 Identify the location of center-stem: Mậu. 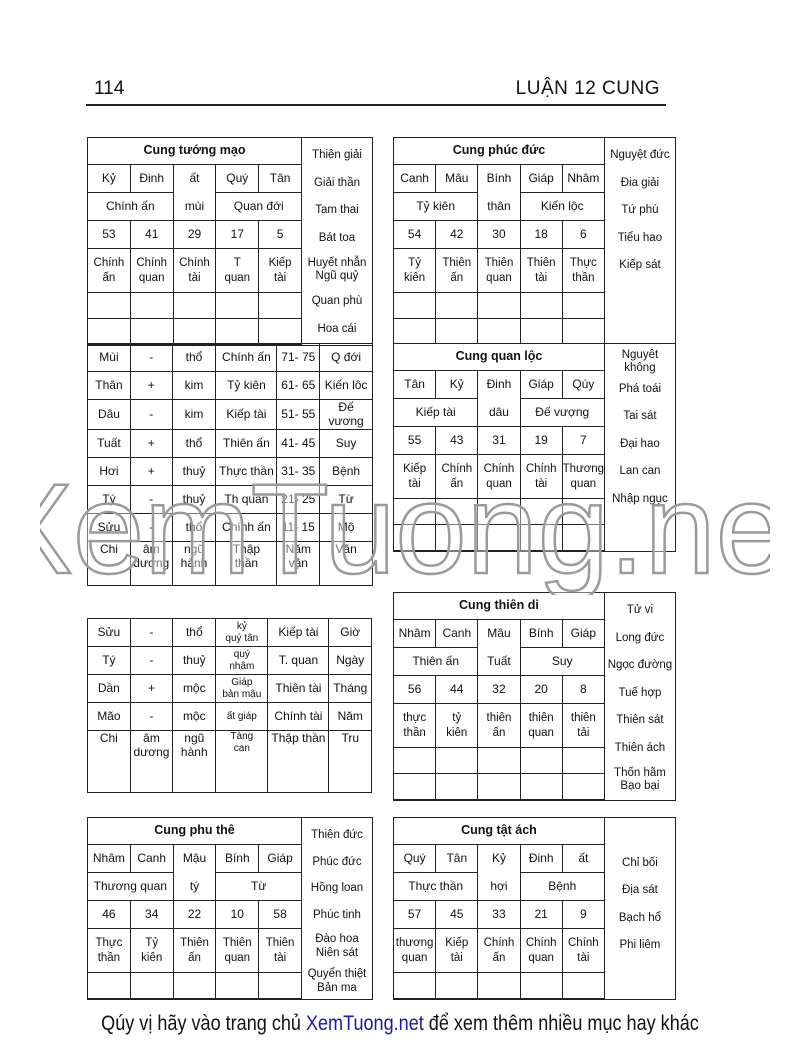
(194, 858).